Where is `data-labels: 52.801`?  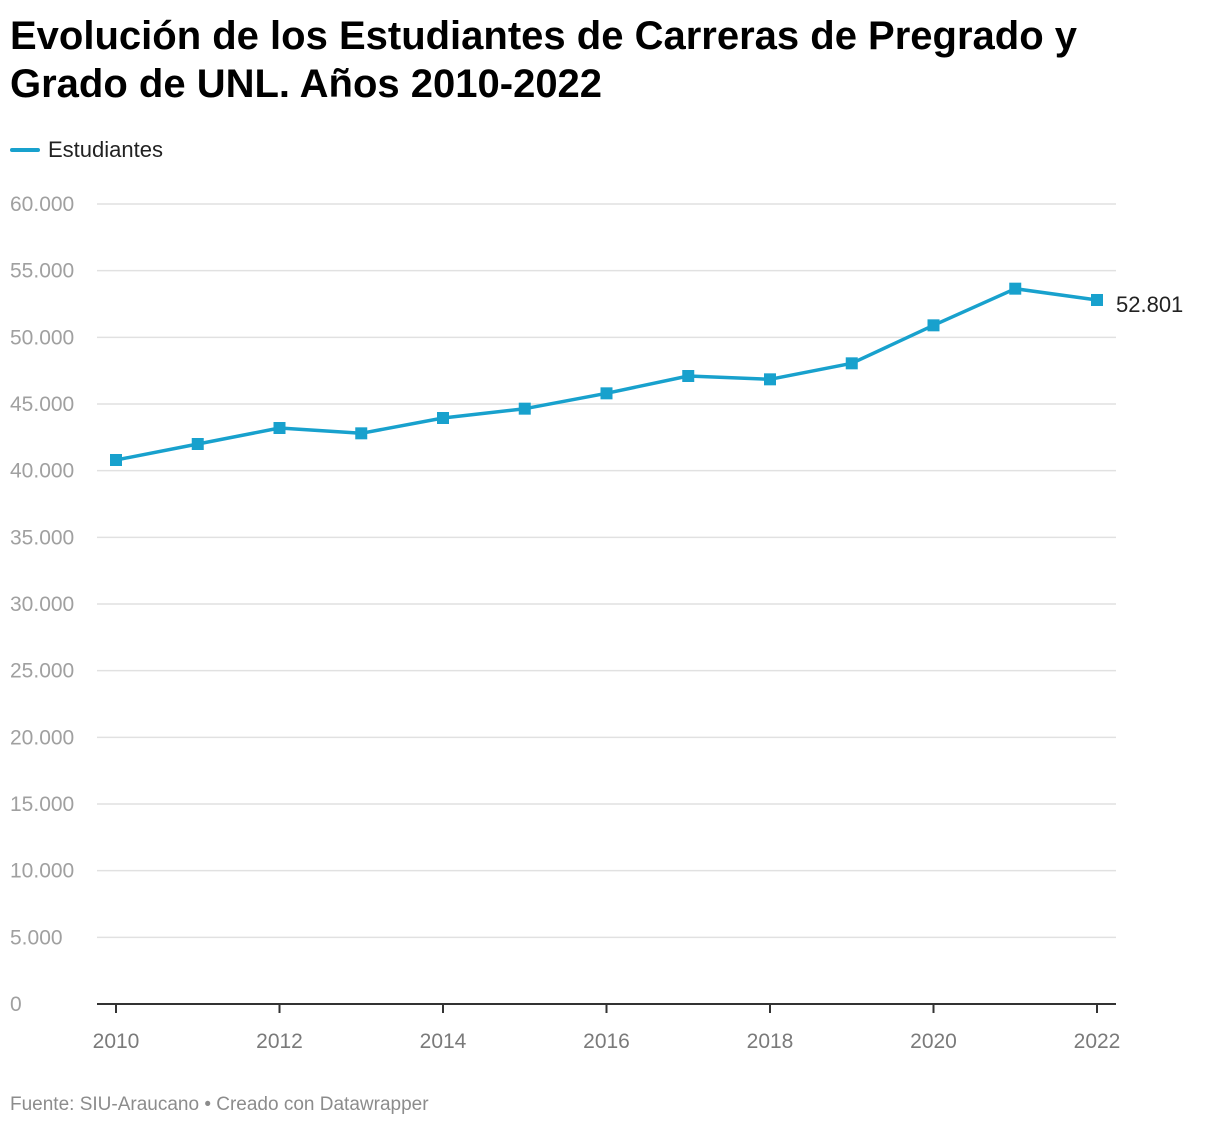
data-labels: 52.801 is located at coordinates (1149, 304).